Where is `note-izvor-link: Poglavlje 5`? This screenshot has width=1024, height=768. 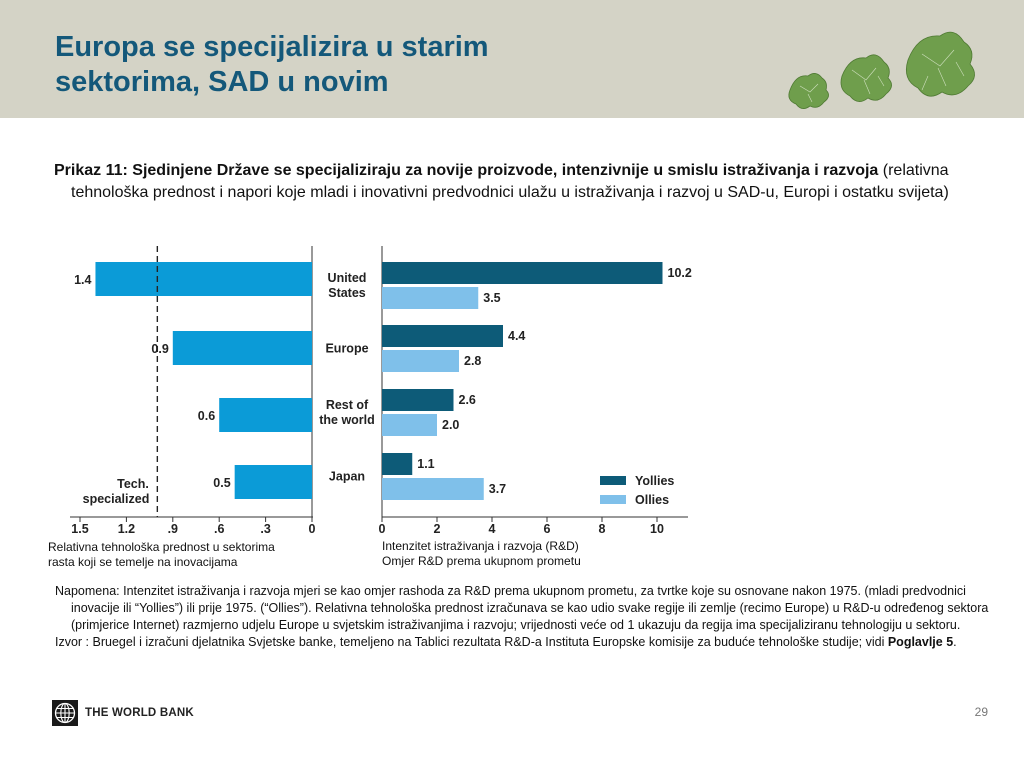
note-izvor-link: Poglavlje 5 is located at coordinates (920, 642).